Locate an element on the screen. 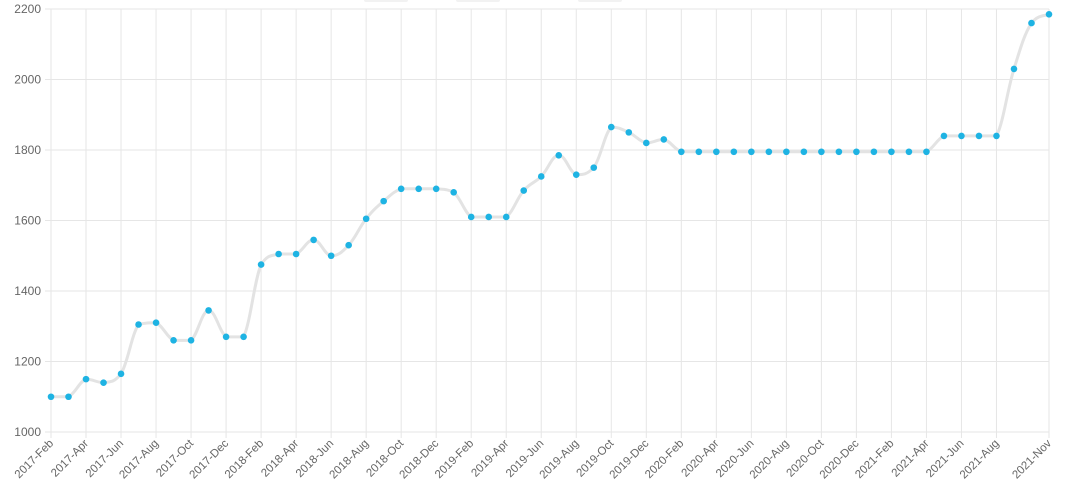 The width and height of the screenshot is (1067, 500). y-axis: 1000 1200 1400 1600 1800 2000 2200 is located at coordinates (27, 220).